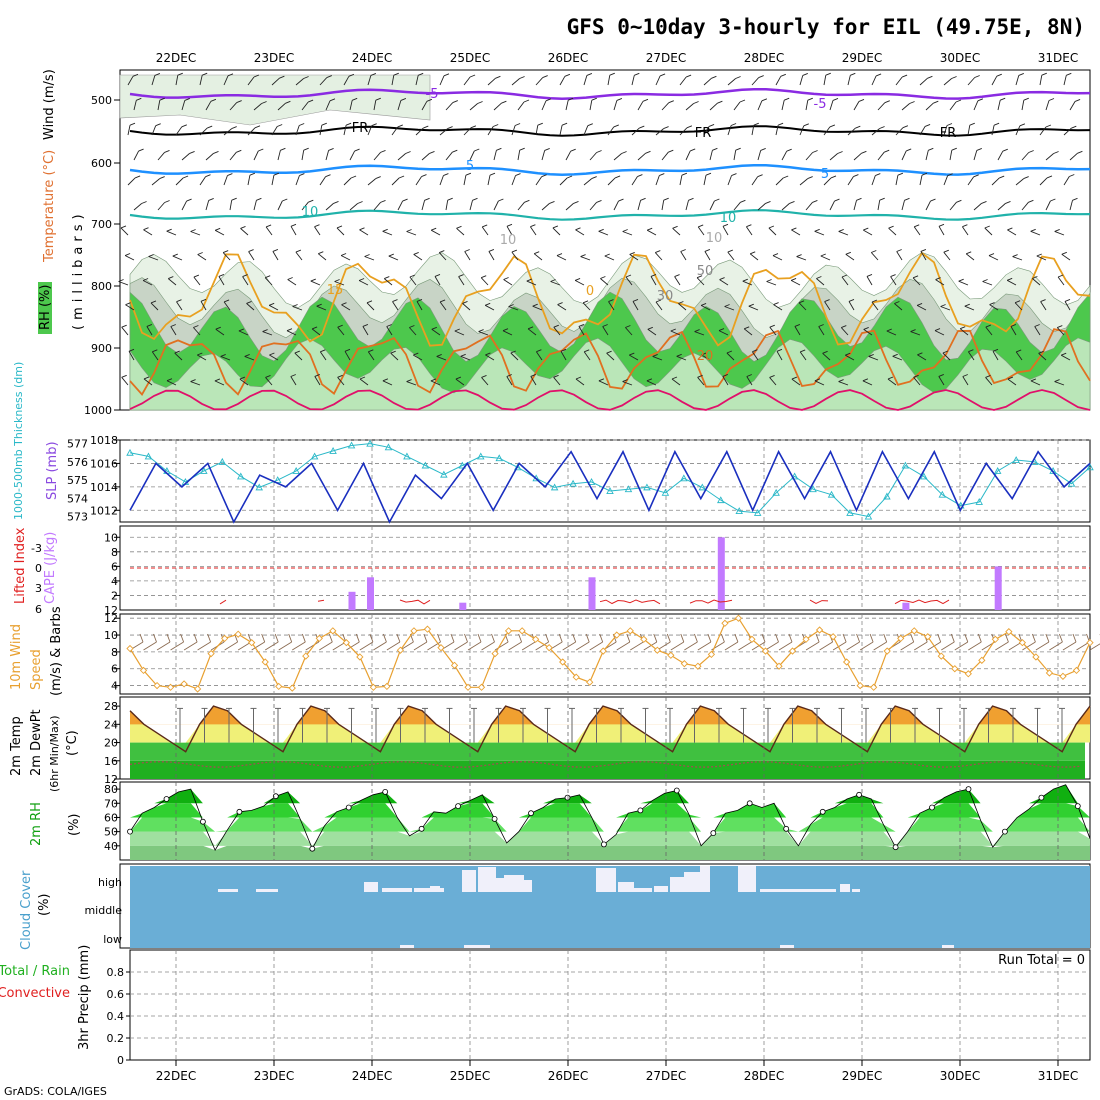 This screenshot has width=1100, height=1100. I want to click on lifted-index-line, so click(223, 602).